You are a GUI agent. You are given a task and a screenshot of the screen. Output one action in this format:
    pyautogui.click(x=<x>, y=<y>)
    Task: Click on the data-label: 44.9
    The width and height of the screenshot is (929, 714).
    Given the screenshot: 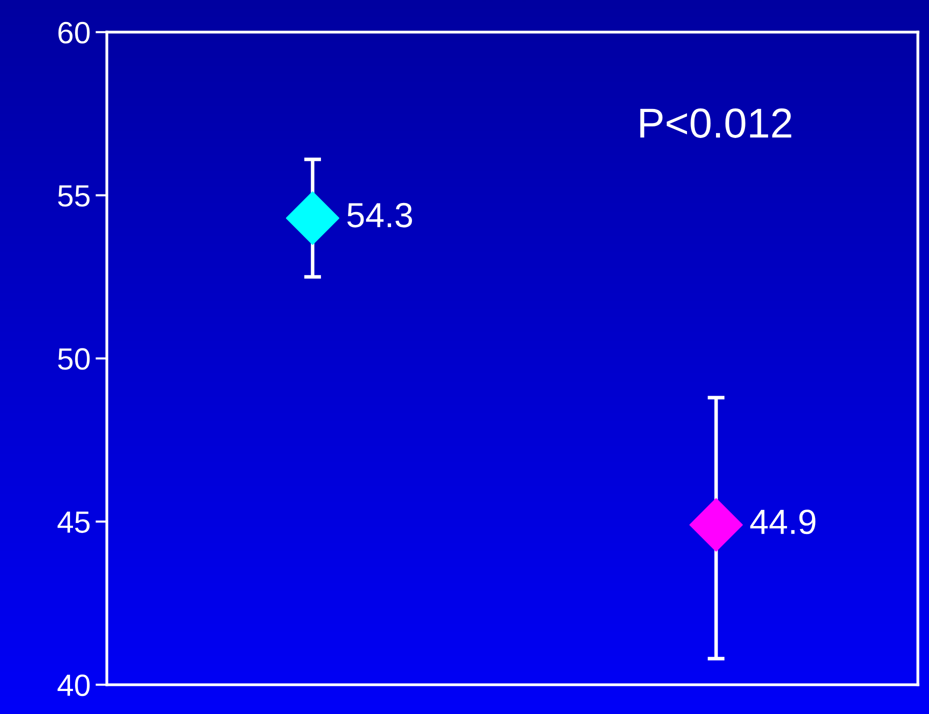 What is the action you would take?
    pyautogui.click(x=783, y=522)
    